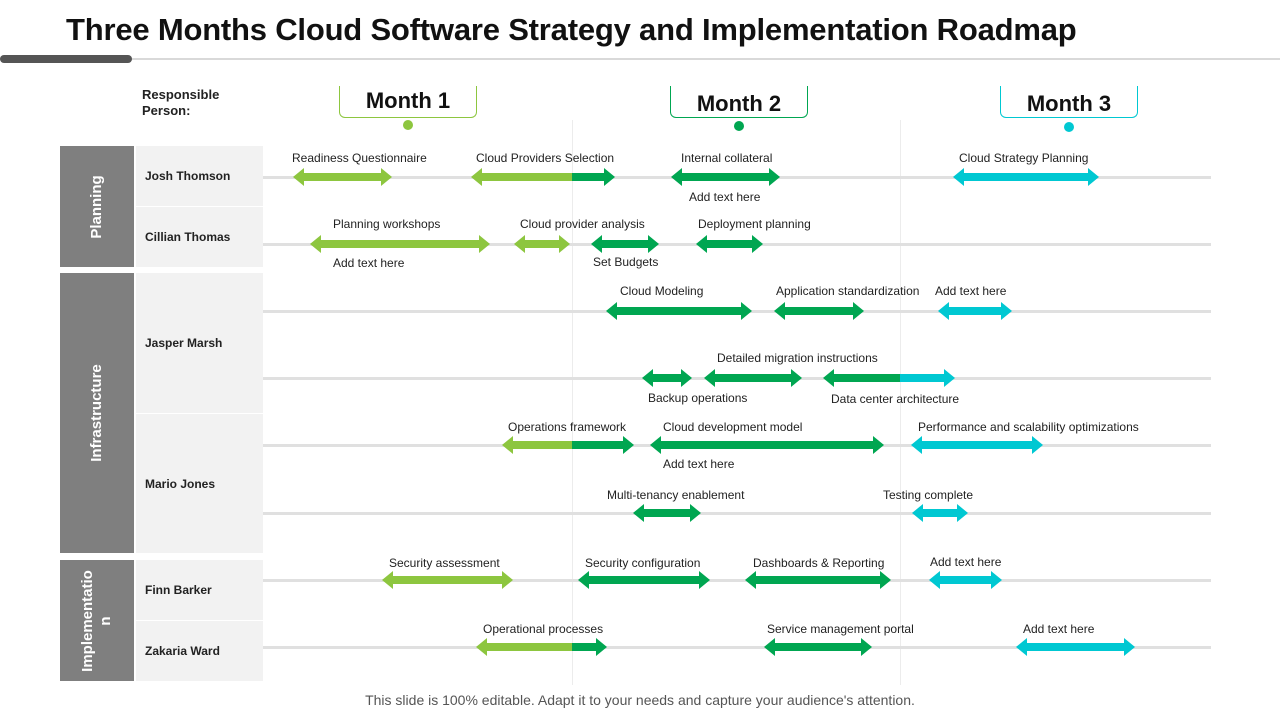 The width and height of the screenshot is (1280, 720). I want to click on task-label: Set Budgets, so click(626, 262).